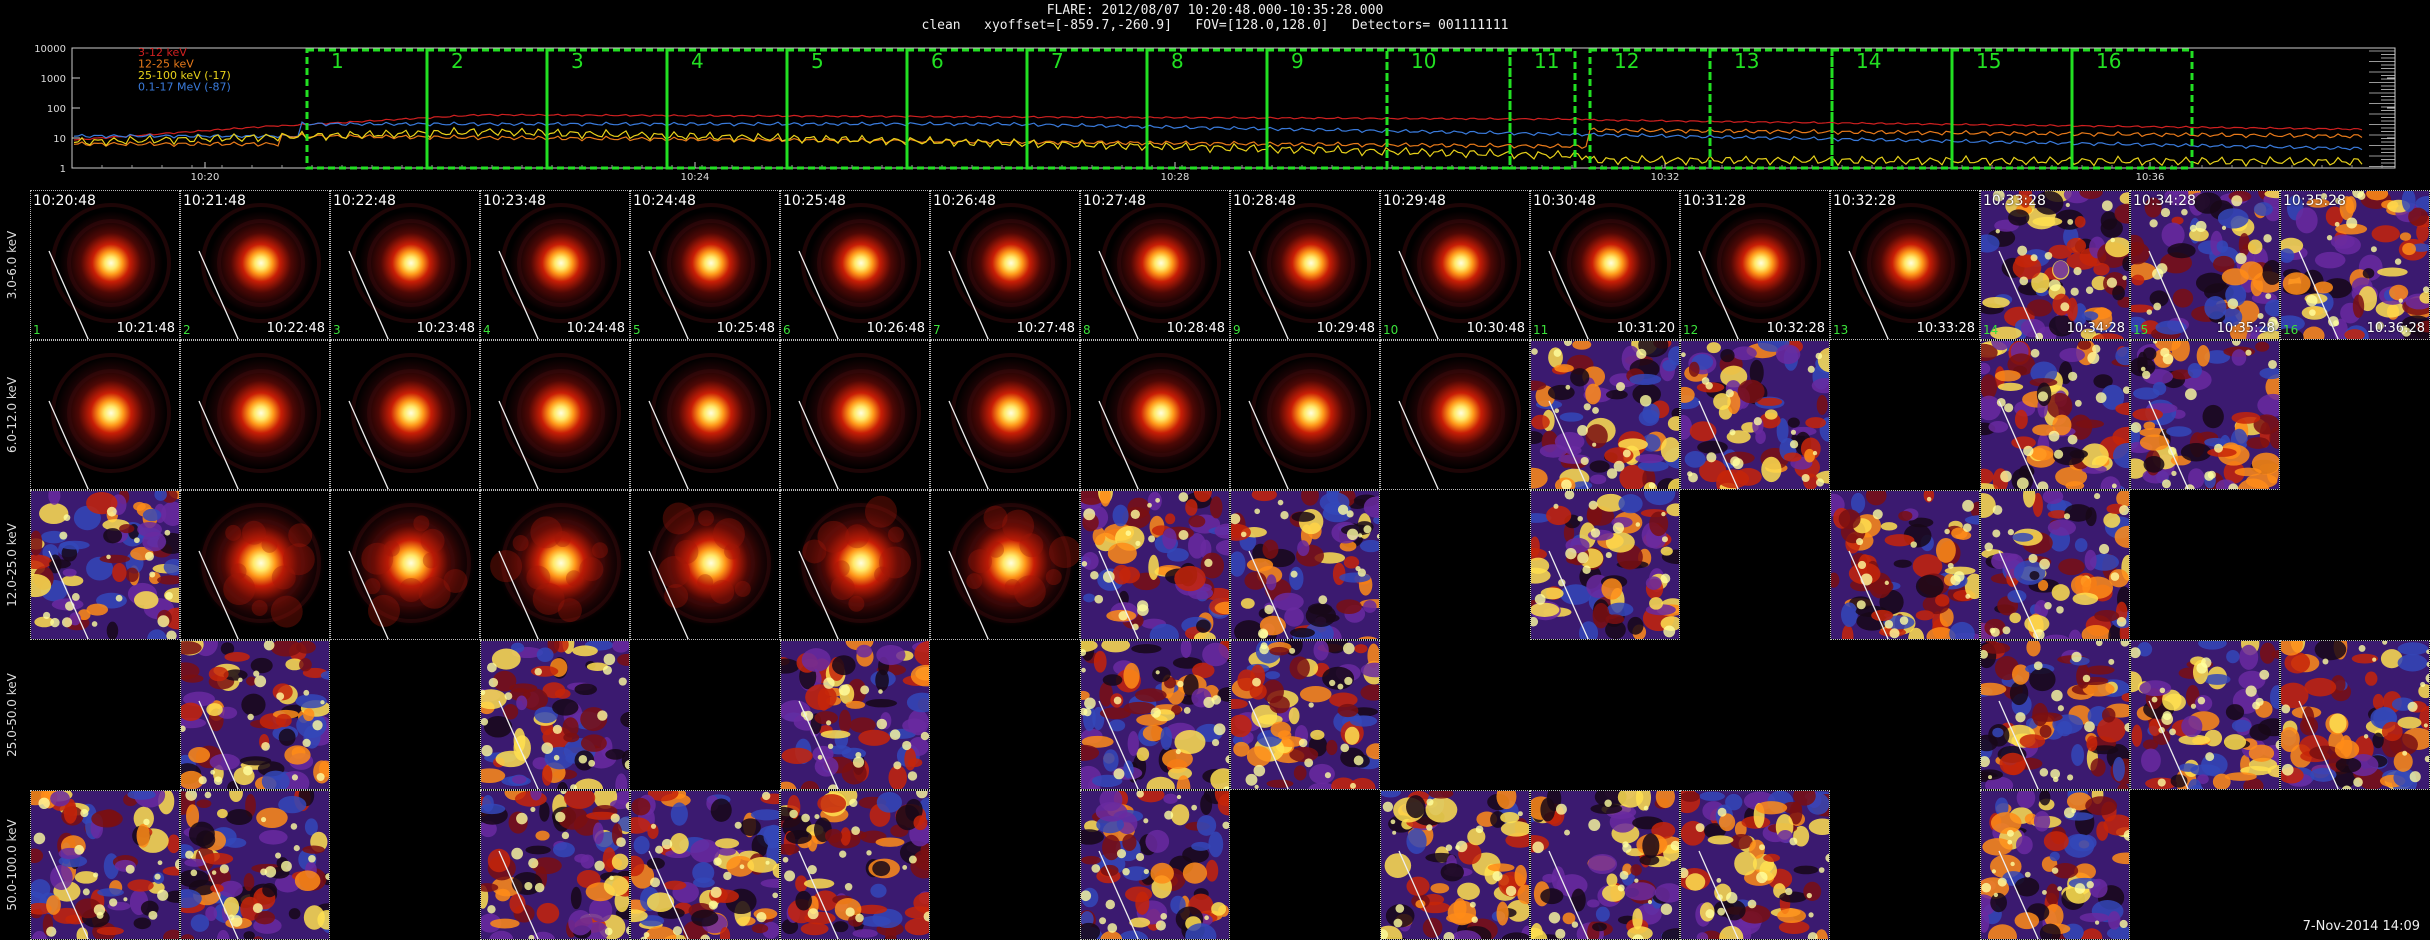 This screenshot has width=2430, height=940. Describe the element at coordinates (445, 328) in the screenshot. I see `panel-end-time: 10:23:48` at that location.